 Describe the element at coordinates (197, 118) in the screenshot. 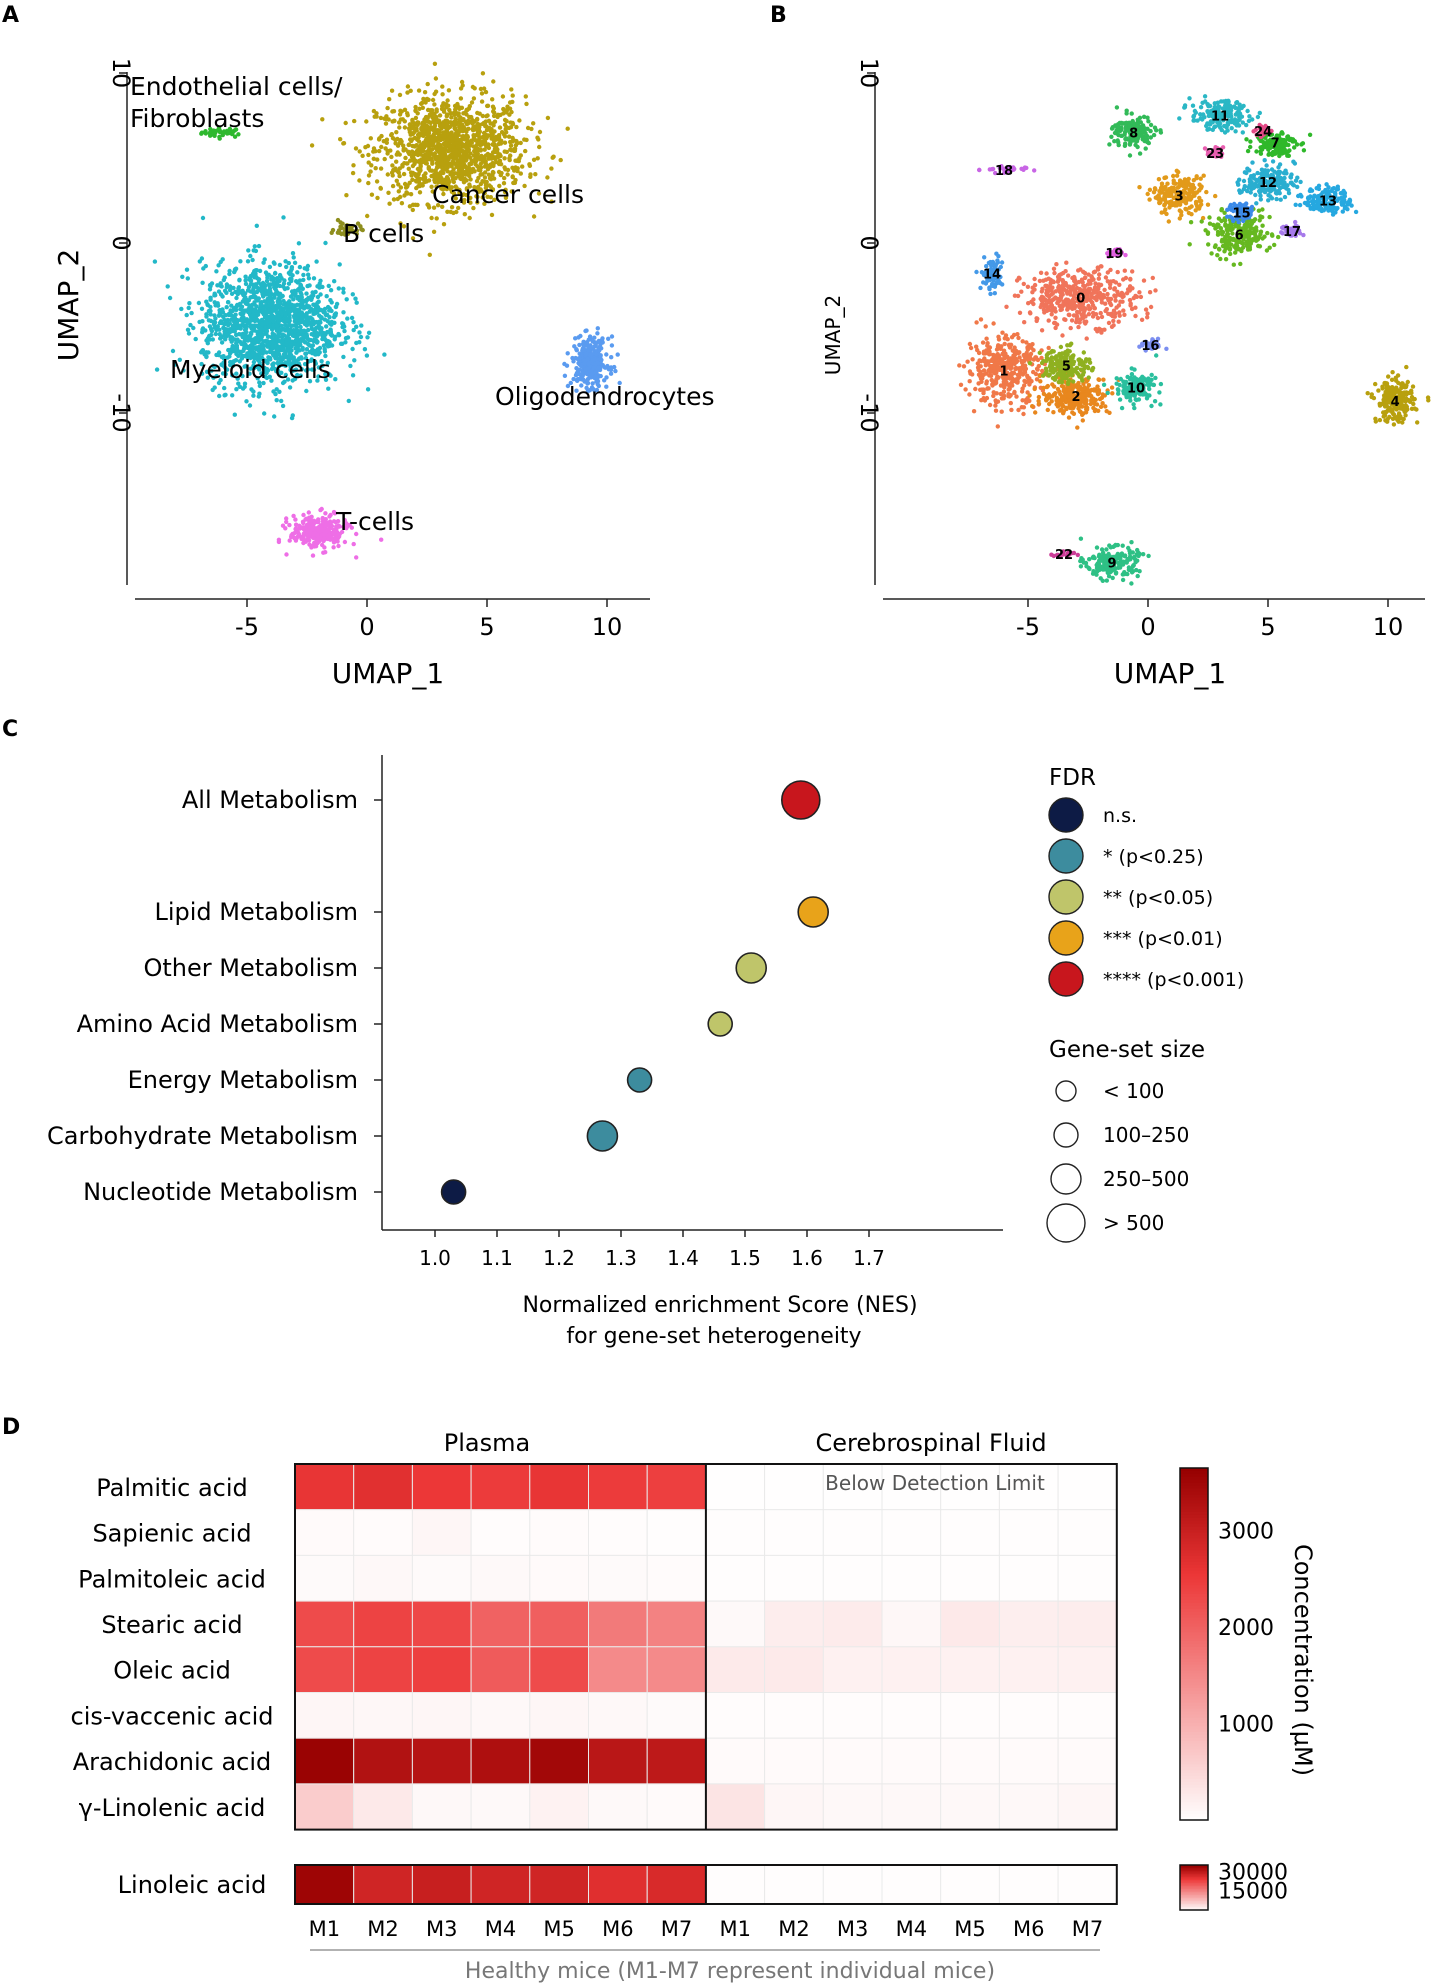

I see `cluster-label-line2: Fibroblasts` at that location.